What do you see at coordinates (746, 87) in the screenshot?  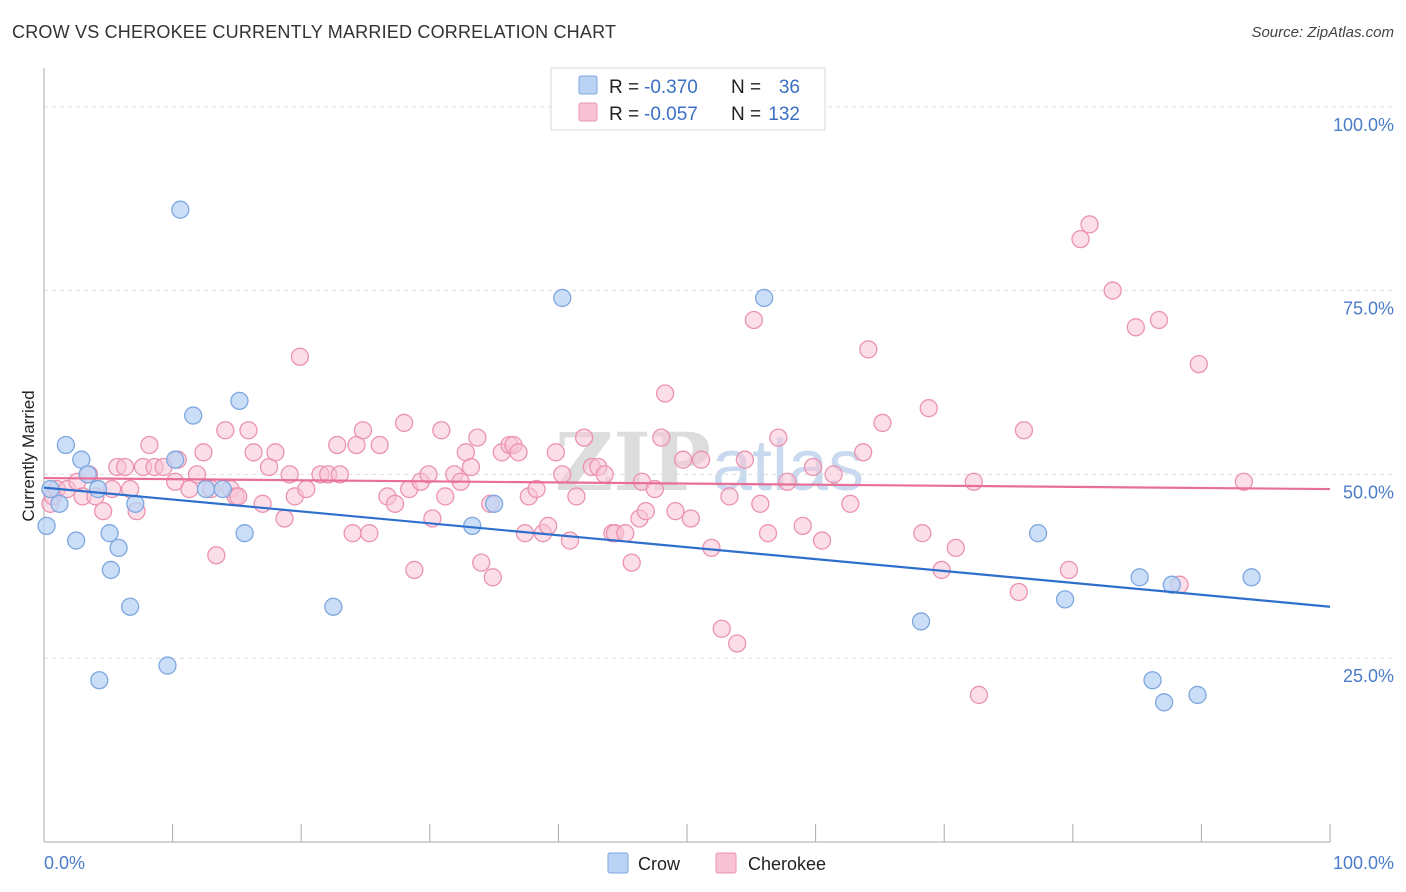 I see `crow-n-label: N =` at bounding box center [746, 87].